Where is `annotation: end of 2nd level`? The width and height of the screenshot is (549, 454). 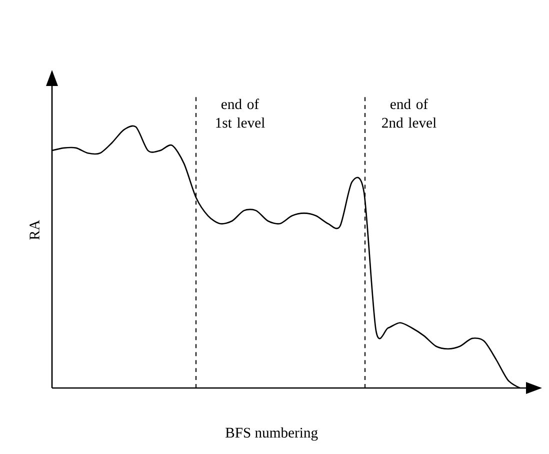 annotation: end of 2nd level is located at coordinates (409, 113).